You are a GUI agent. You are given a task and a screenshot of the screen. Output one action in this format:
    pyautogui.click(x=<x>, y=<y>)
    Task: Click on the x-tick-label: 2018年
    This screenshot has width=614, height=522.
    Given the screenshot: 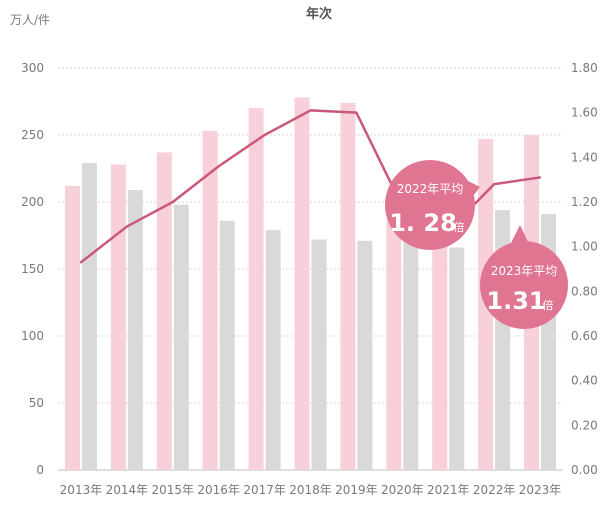 What is the action you would take?
    pyautogui.click(x=310, y=490)
    